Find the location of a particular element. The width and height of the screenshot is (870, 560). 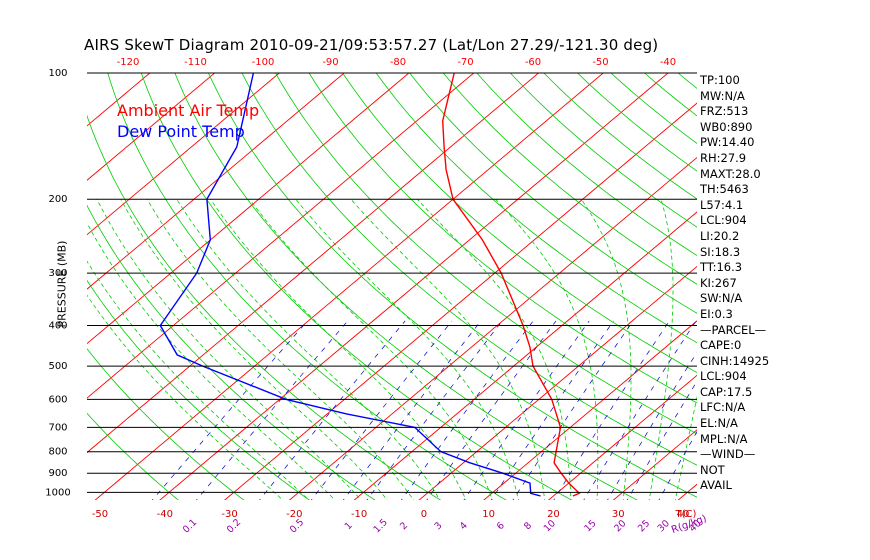

index-item: FRZ:513 is located at coordinates (724, 111).